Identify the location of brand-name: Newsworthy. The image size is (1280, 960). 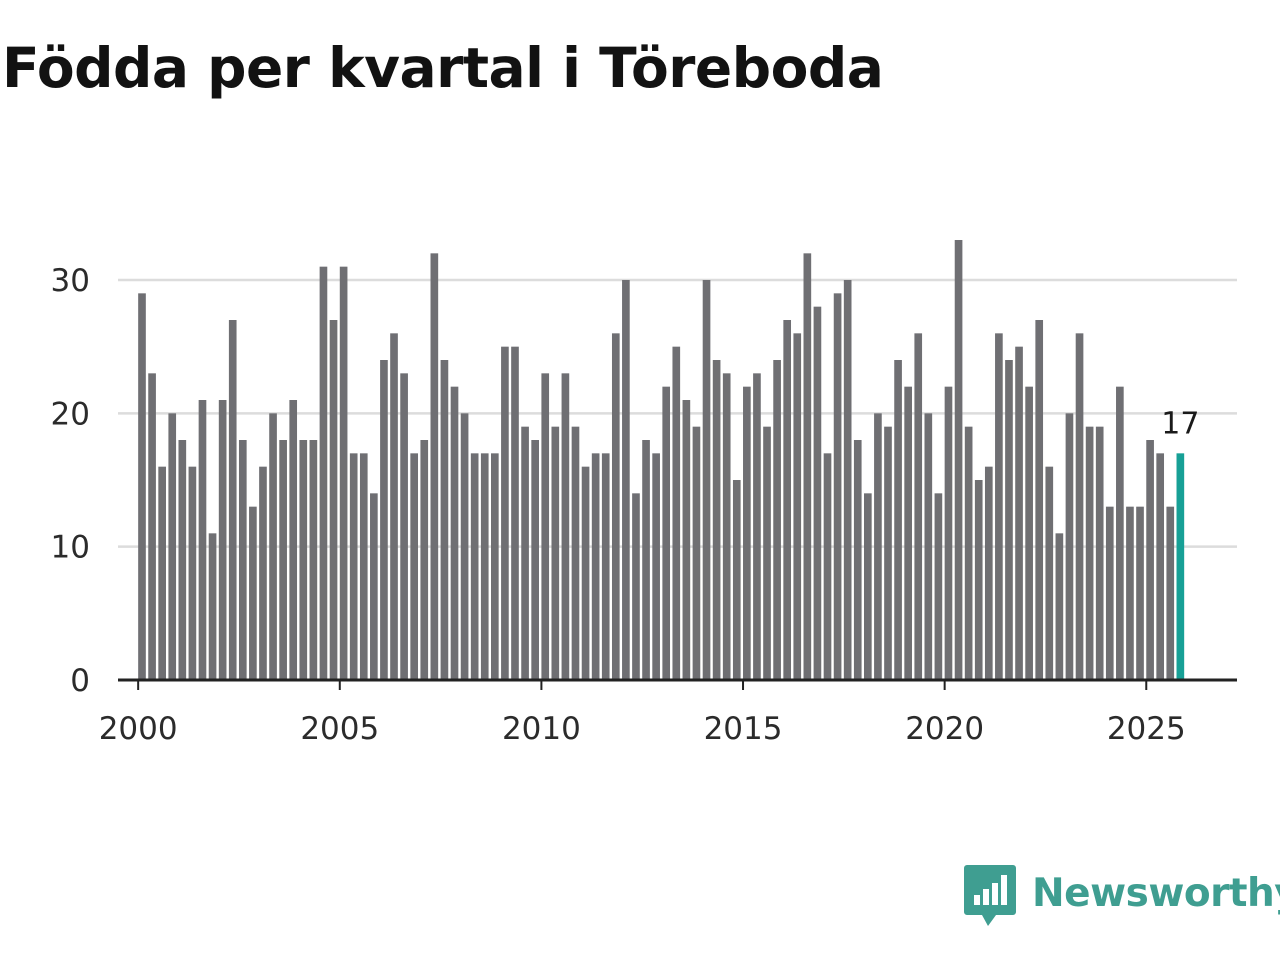
(1156, 893).